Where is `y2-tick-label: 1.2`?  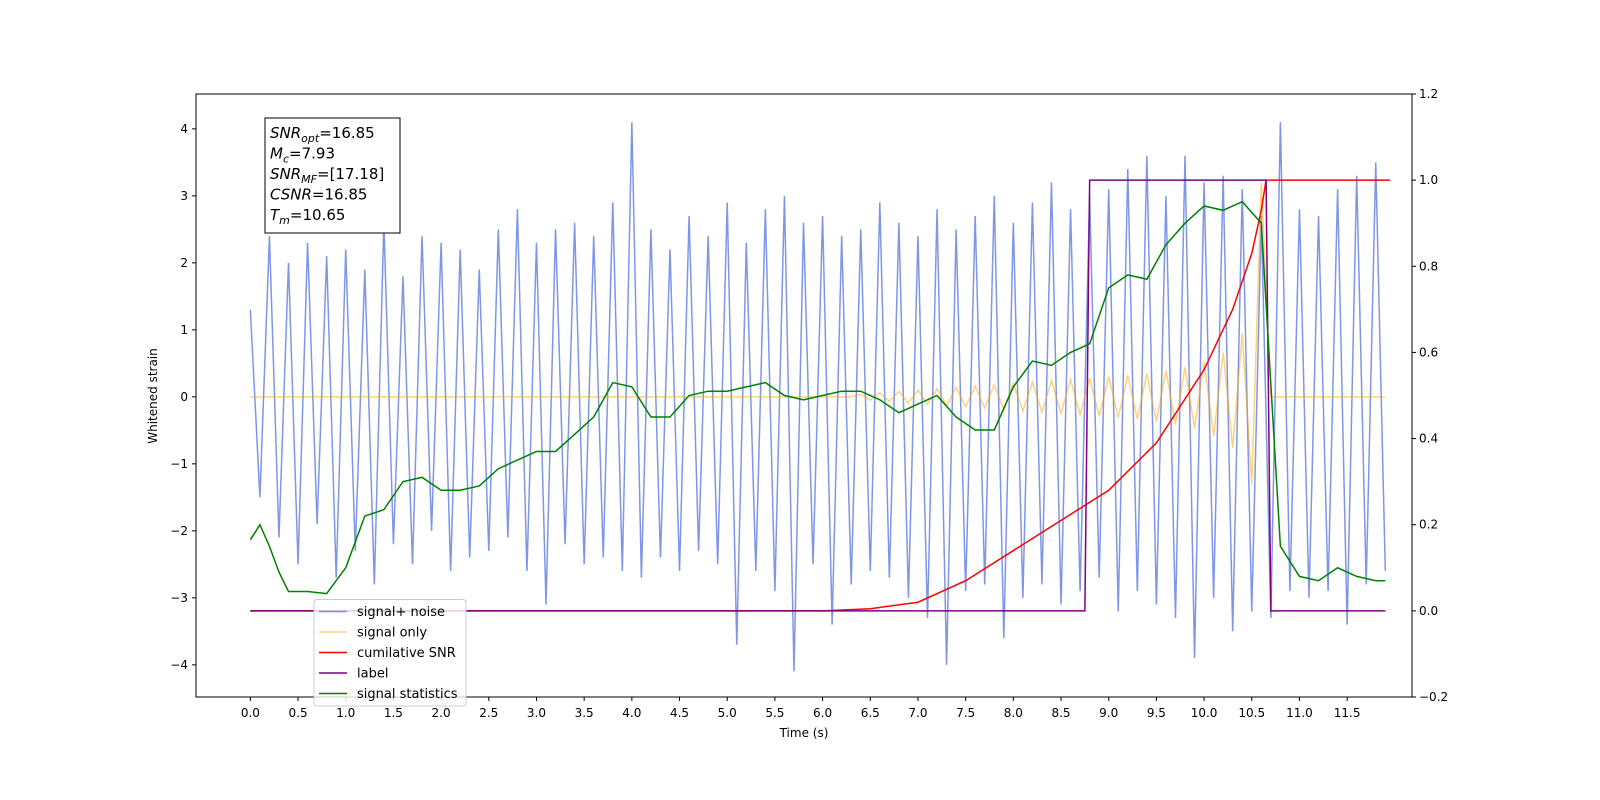
y2-tick-label: 1.2 is located at coordinates (1428, 94).